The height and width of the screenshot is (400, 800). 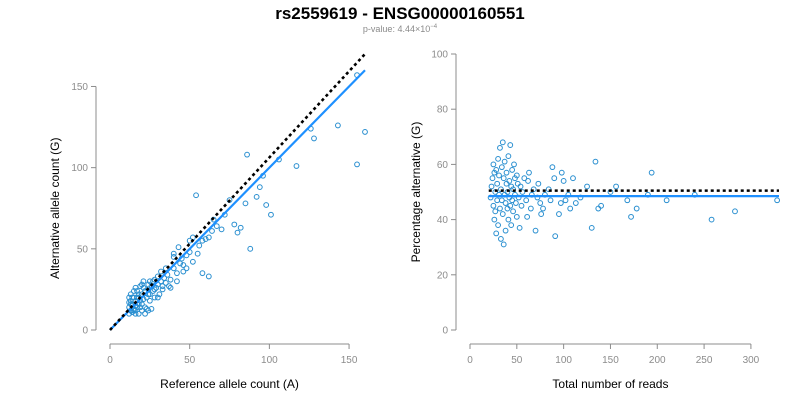 I want to click on x-tick-label: 250, so click(x=704, y=360).